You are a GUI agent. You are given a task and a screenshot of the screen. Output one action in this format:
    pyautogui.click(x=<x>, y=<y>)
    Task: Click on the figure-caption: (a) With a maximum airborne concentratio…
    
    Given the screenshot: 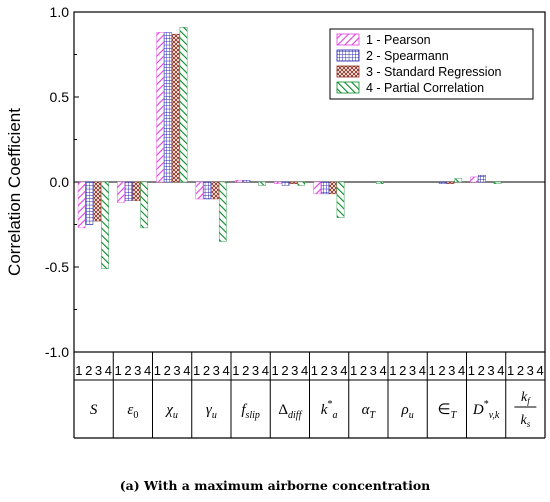 What is the action you would take?
    pyautogui.click(x=275, y=485)
    